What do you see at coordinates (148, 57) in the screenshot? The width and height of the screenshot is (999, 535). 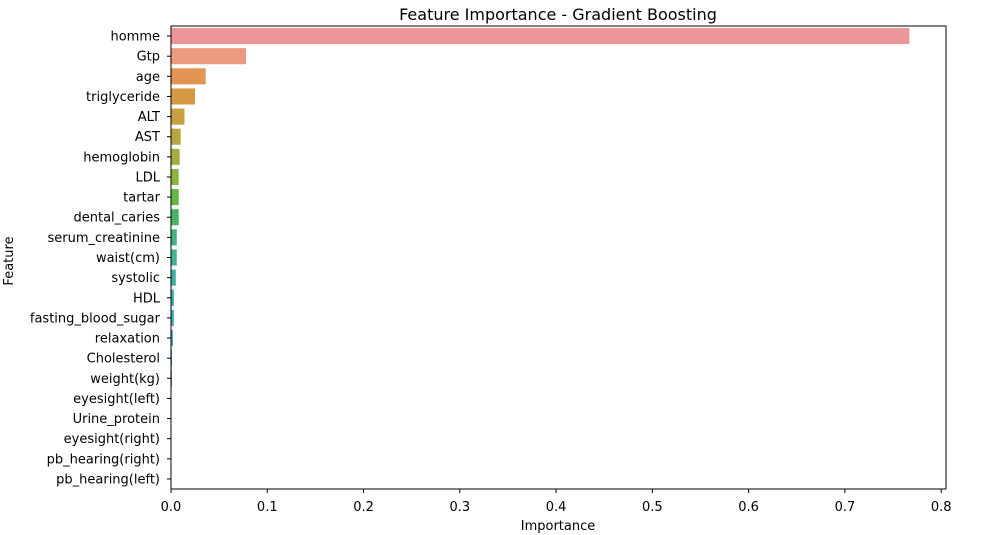 I see `y-tick-label: Gtp` at bounding box center [148, 57].